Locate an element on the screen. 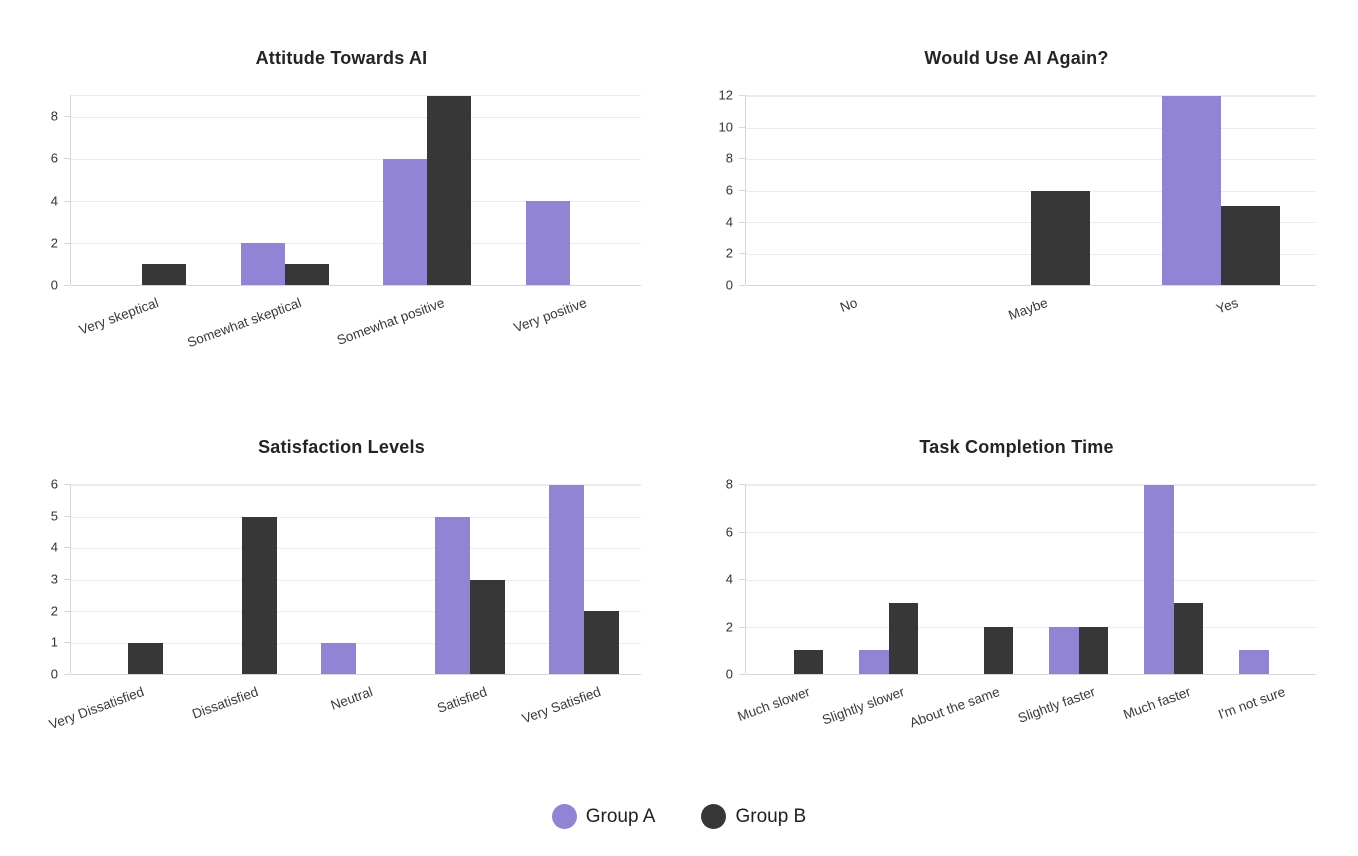  x-category: Neutral is located at coordinates (355, 717).